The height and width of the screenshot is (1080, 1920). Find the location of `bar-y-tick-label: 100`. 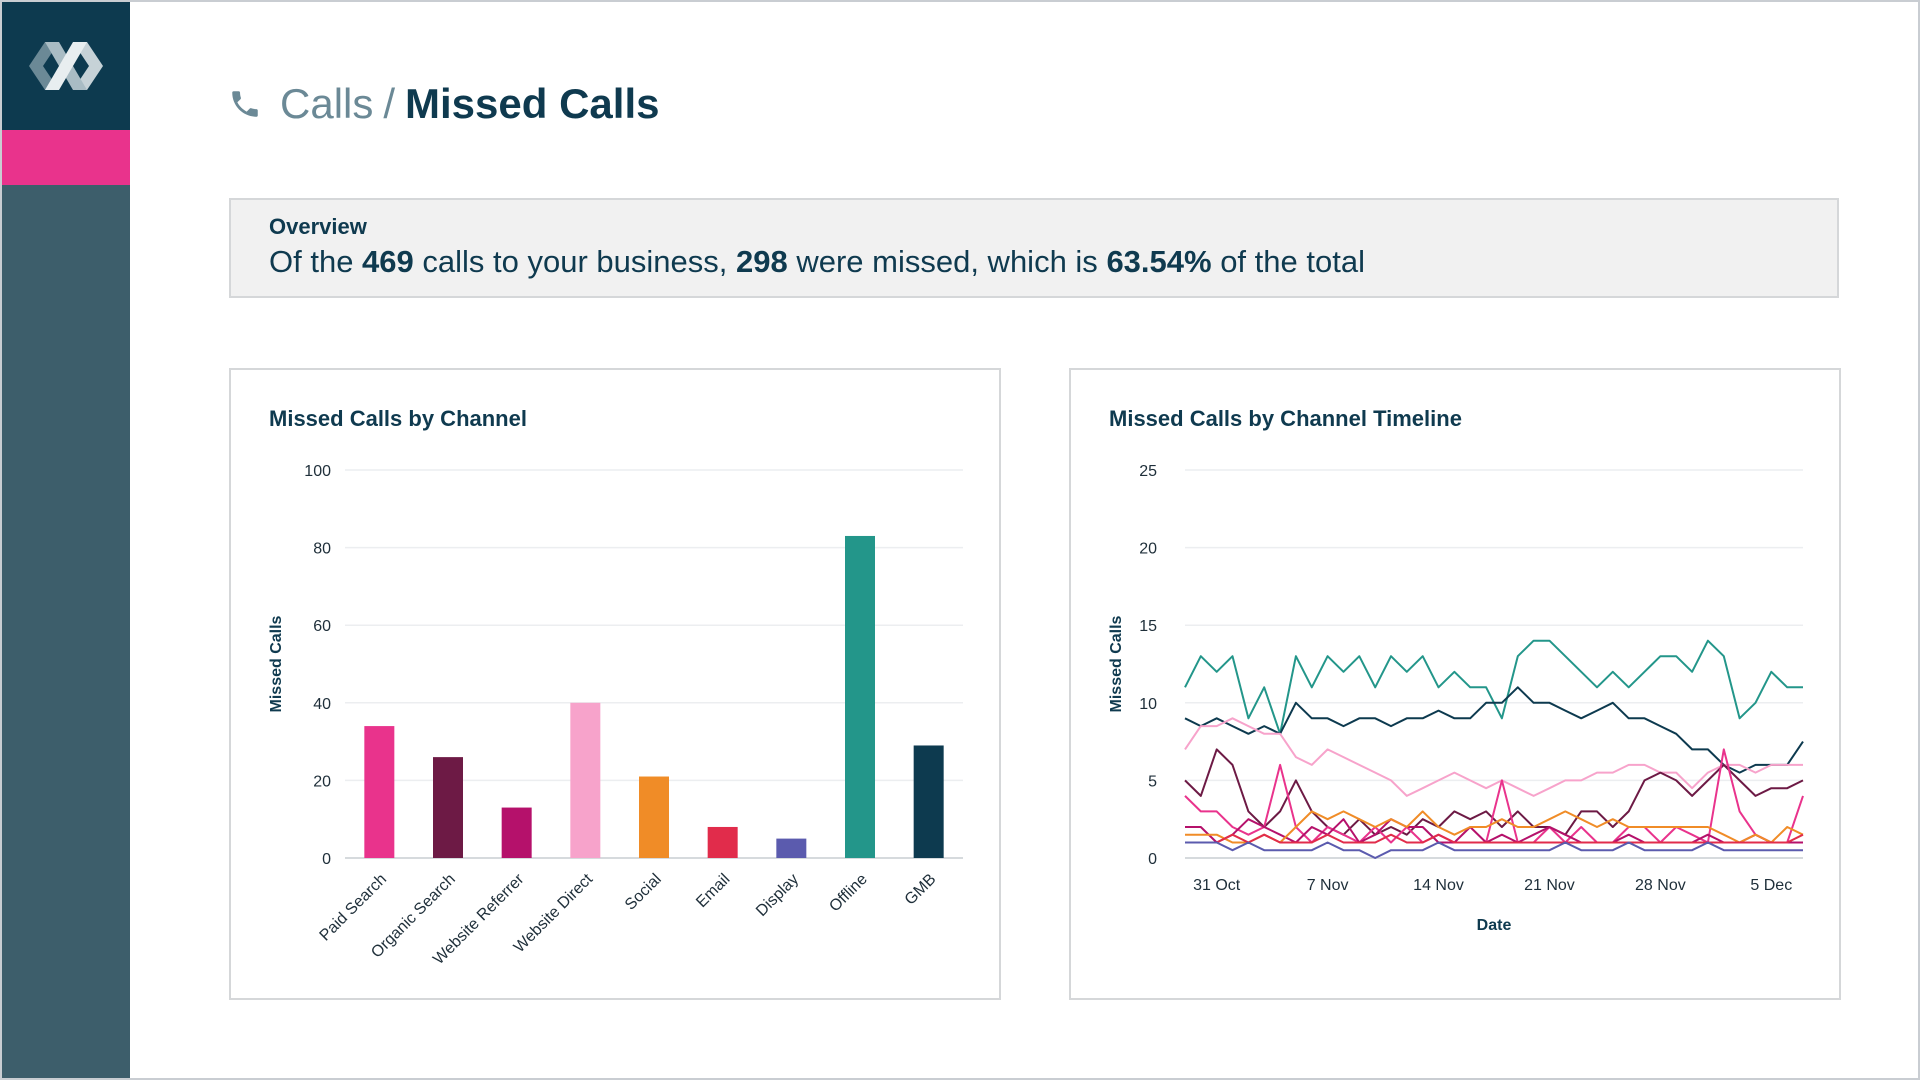

bar-y-tick-label: 100 is located at coordinates (317, 471).